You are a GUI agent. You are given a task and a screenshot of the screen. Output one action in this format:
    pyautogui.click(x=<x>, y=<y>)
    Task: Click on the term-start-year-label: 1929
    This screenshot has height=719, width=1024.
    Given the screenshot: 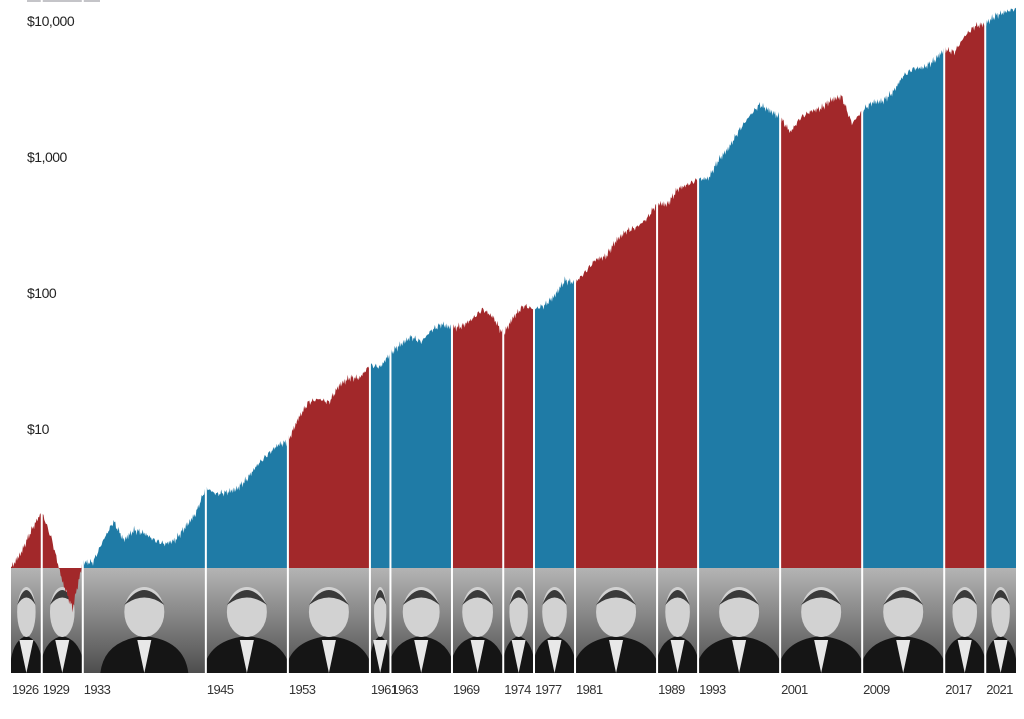 What is the action you would take?
    pyautogui.click(x=56, y=689)
    